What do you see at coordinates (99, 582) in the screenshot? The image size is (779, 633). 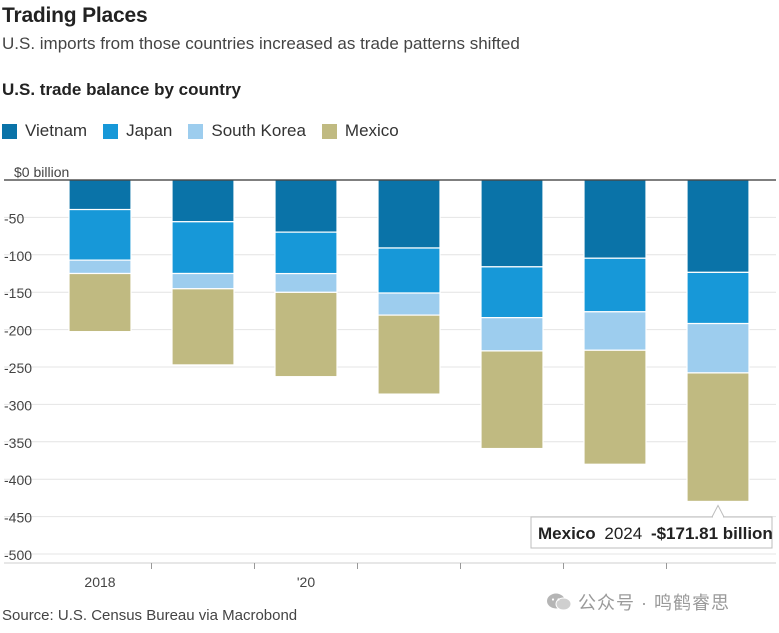 I see `x-tick-label: 2018` at bounding box center [99, 582].